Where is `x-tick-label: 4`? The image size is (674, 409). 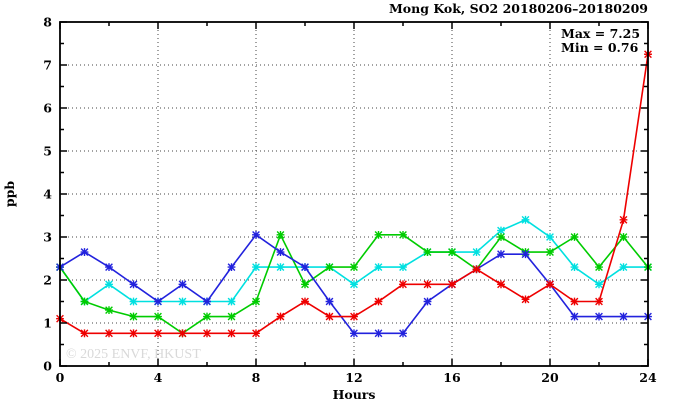
x-tick-label: 4 is located at coordinates (158, 377).